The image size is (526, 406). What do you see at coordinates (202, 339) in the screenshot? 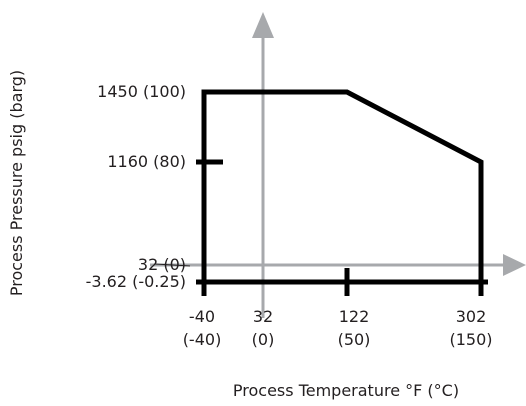
I see `x-tick-sublabel: (-40)` at bounding box center [202, 339].